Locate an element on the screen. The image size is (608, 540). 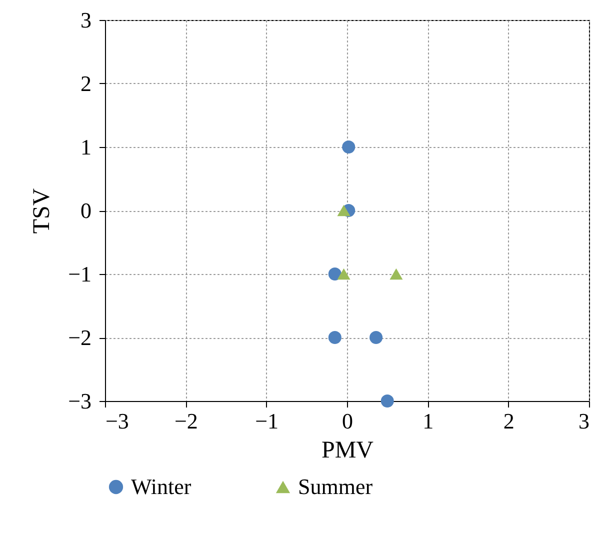
y-tick-label: −1 is located at coordinates (80, 274).